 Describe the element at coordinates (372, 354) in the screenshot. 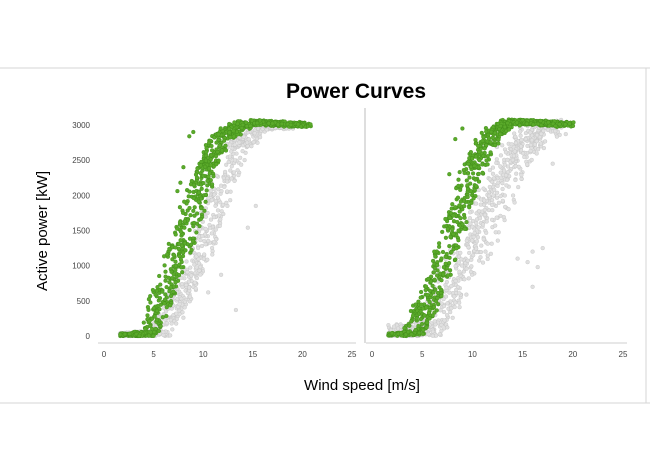

I see `right-x-tick-label: 0` at that location.